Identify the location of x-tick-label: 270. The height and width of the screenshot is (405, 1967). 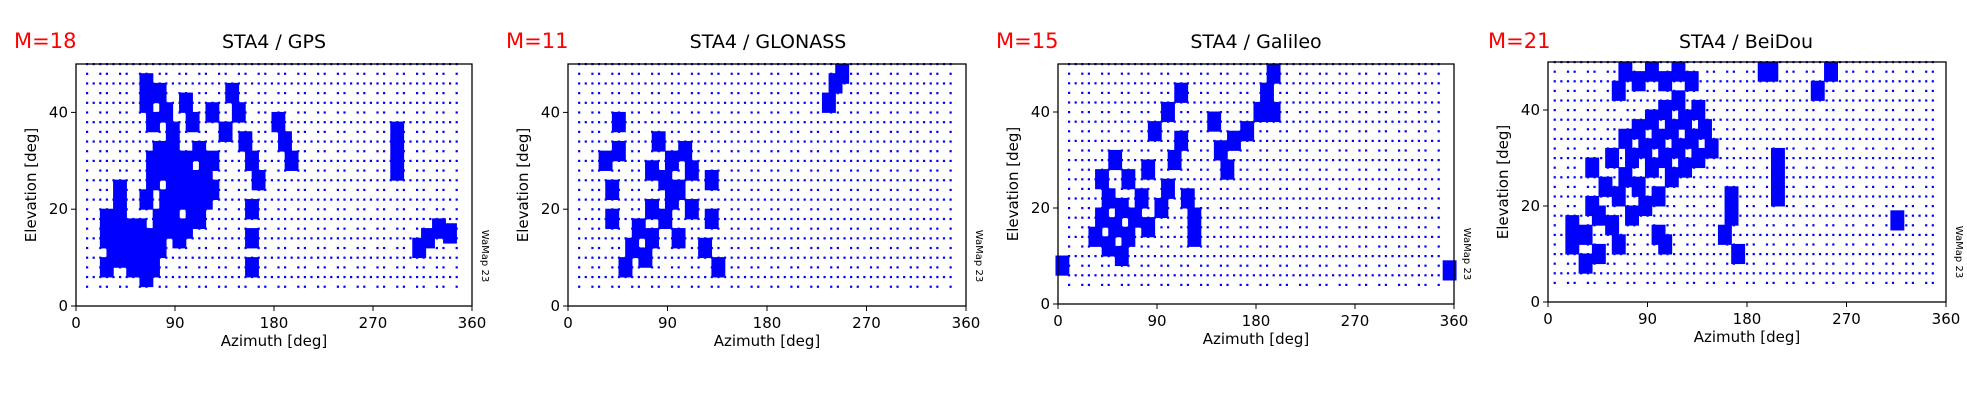
(373, 323).